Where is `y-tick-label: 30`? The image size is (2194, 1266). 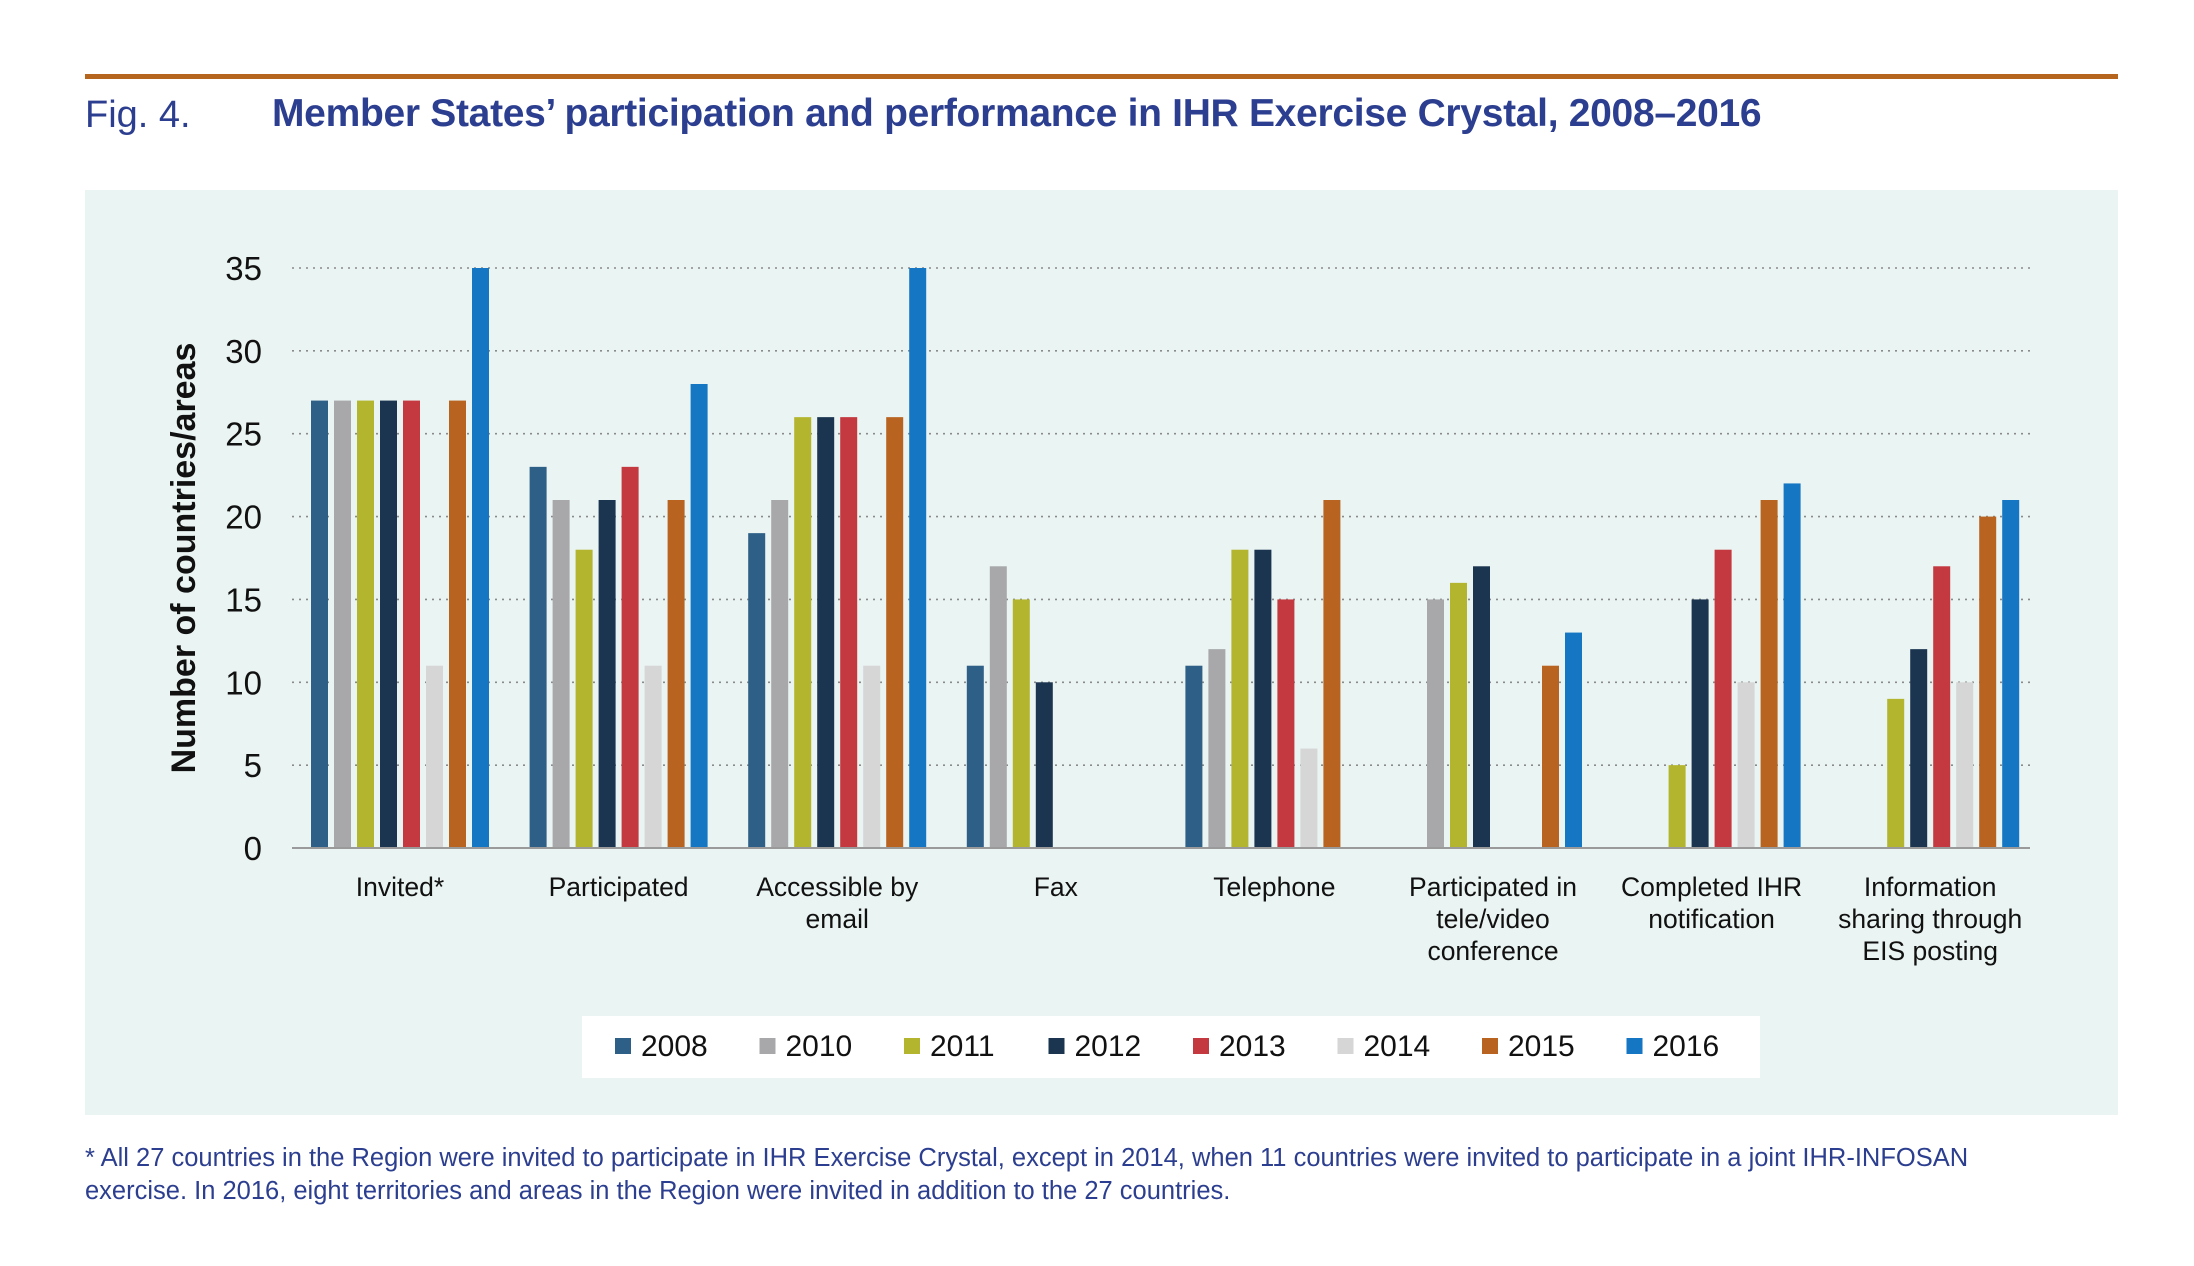
y-tick-label: 30 is located at coordinates (243, 351).